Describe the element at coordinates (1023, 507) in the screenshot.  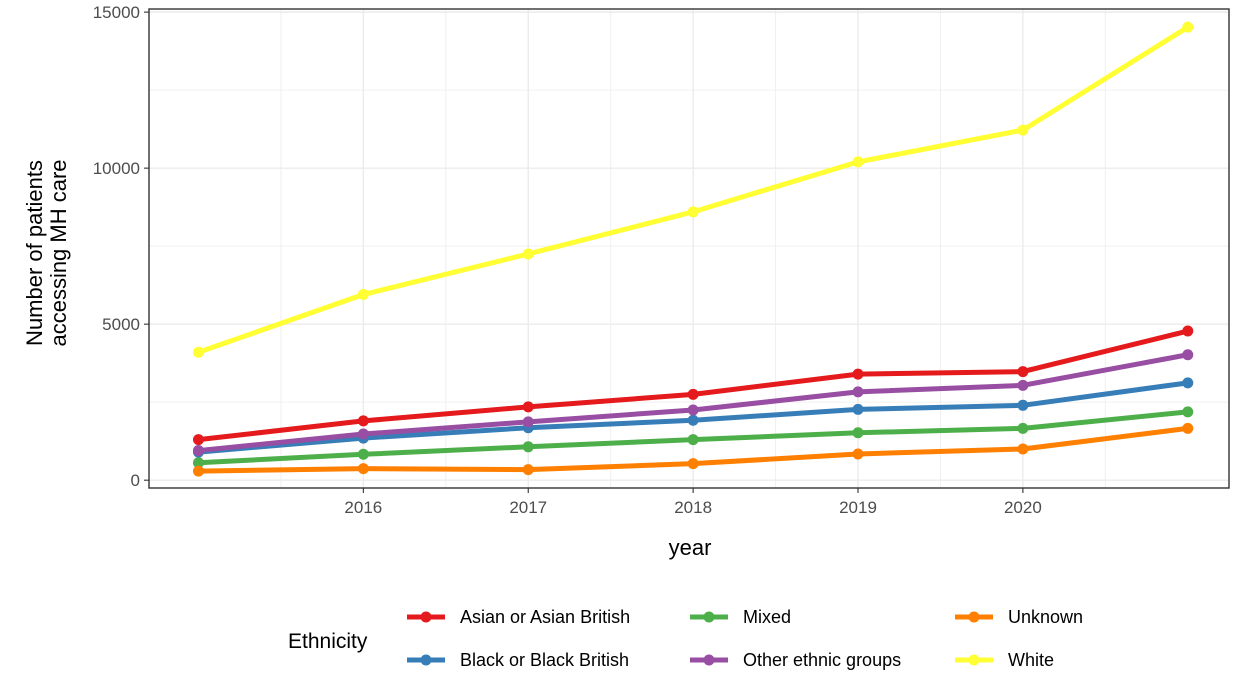
I see `x-tick-label: 2020` at that location.